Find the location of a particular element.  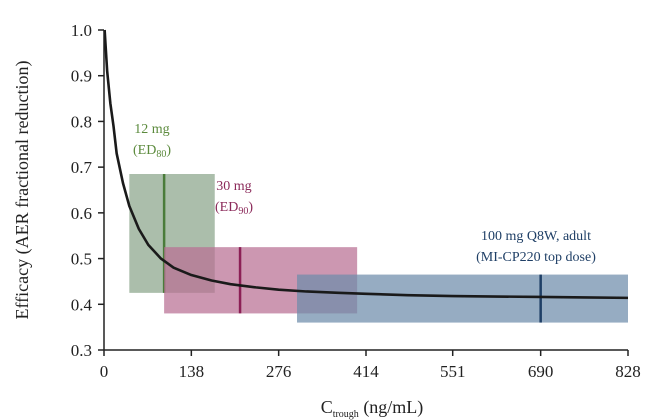

y-tick-label-6: 0.9 is located at coordinates (81, 76).